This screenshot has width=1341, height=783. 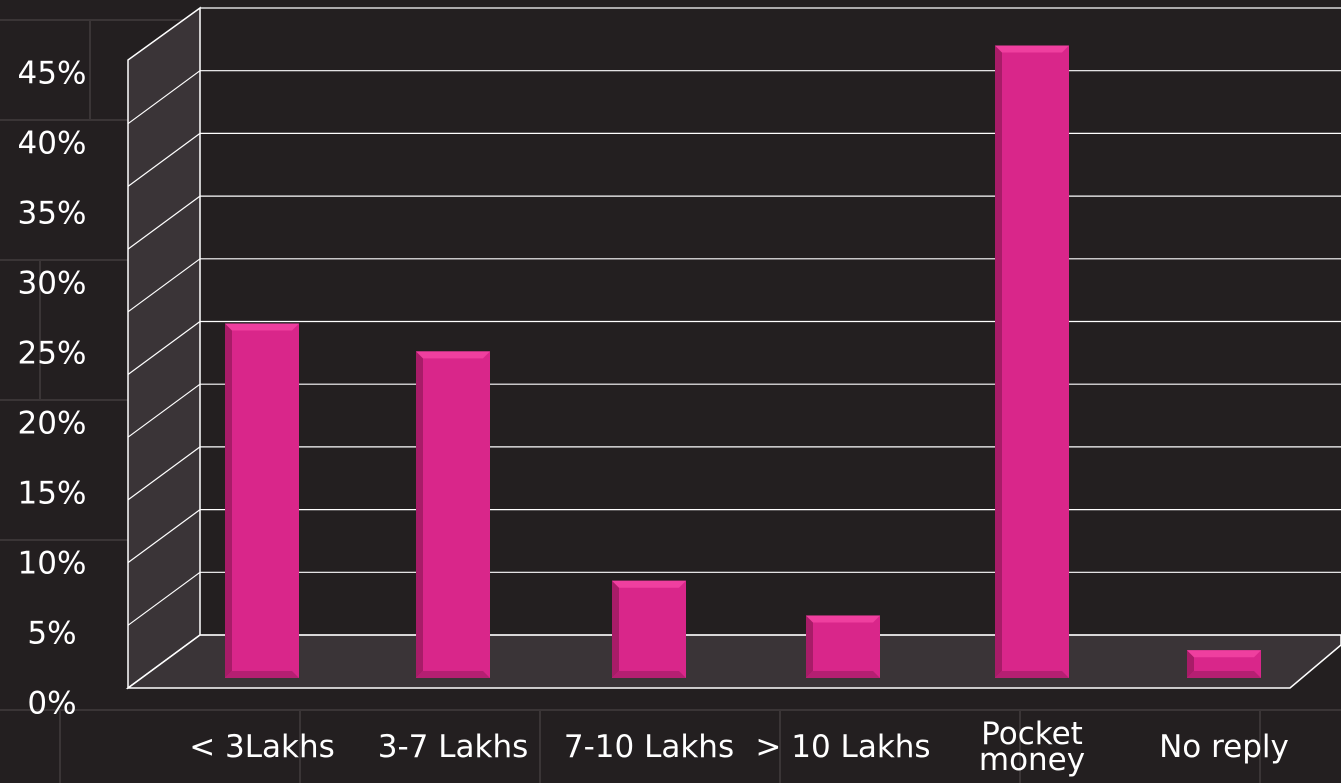 I want to click on floor, so click(x=733, y=661).